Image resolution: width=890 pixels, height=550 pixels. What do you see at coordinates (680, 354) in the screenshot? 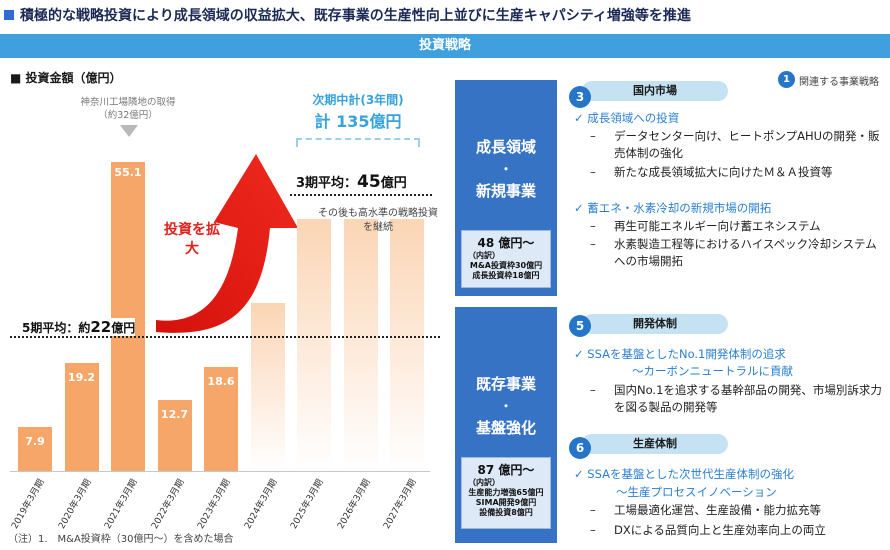
I see `development-check-1: ✓ SSAを基盤としたNo.1開発体制の追求` at bounding box center [680, 354].